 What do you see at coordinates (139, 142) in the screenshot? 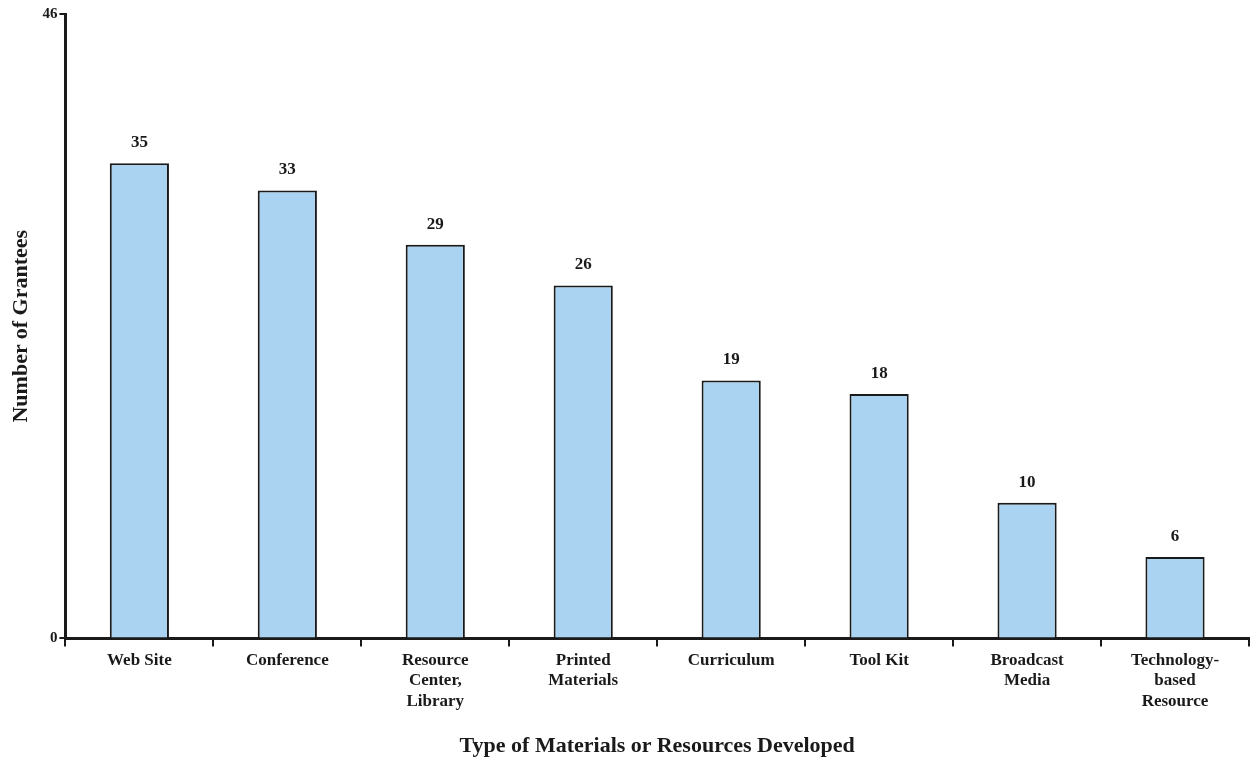
I see `data-label: 35` at bounding box center [139, 142].